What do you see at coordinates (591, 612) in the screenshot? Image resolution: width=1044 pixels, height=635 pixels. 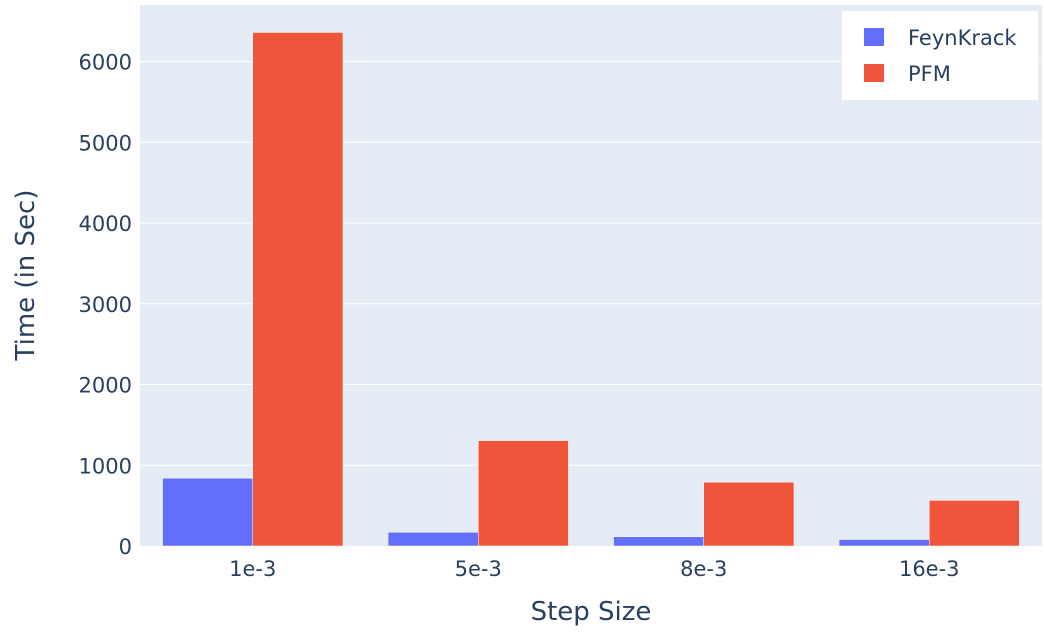 I see `x-axis-title: Step Size` at bounding box center [591, 612].